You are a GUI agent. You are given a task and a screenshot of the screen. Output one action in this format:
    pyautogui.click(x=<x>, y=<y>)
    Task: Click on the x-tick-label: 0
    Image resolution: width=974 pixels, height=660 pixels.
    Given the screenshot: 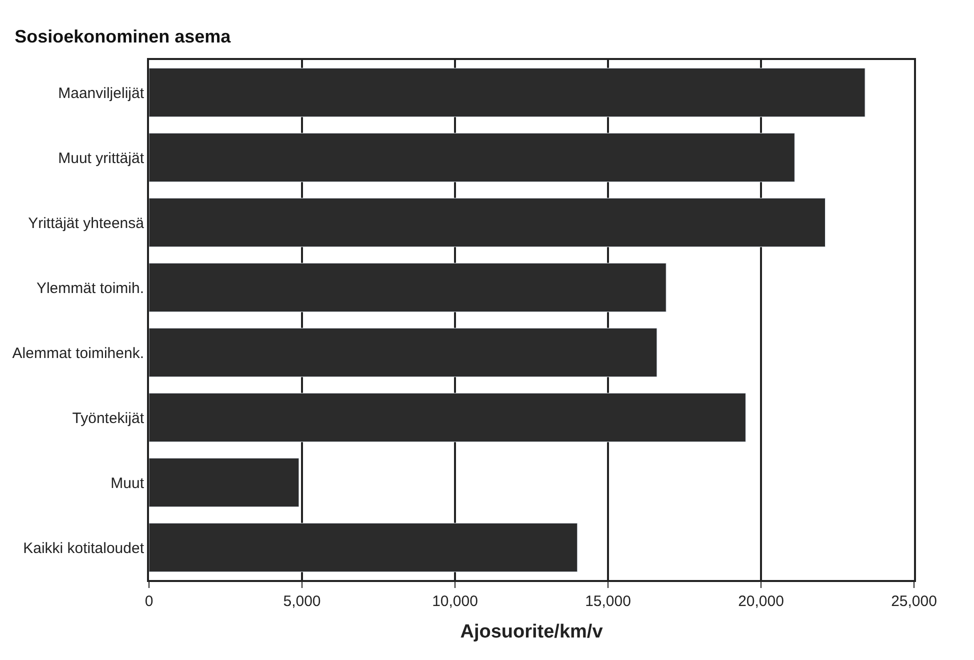 What is the action you would take?
    pyautogui.click(x=149, y=601)
    